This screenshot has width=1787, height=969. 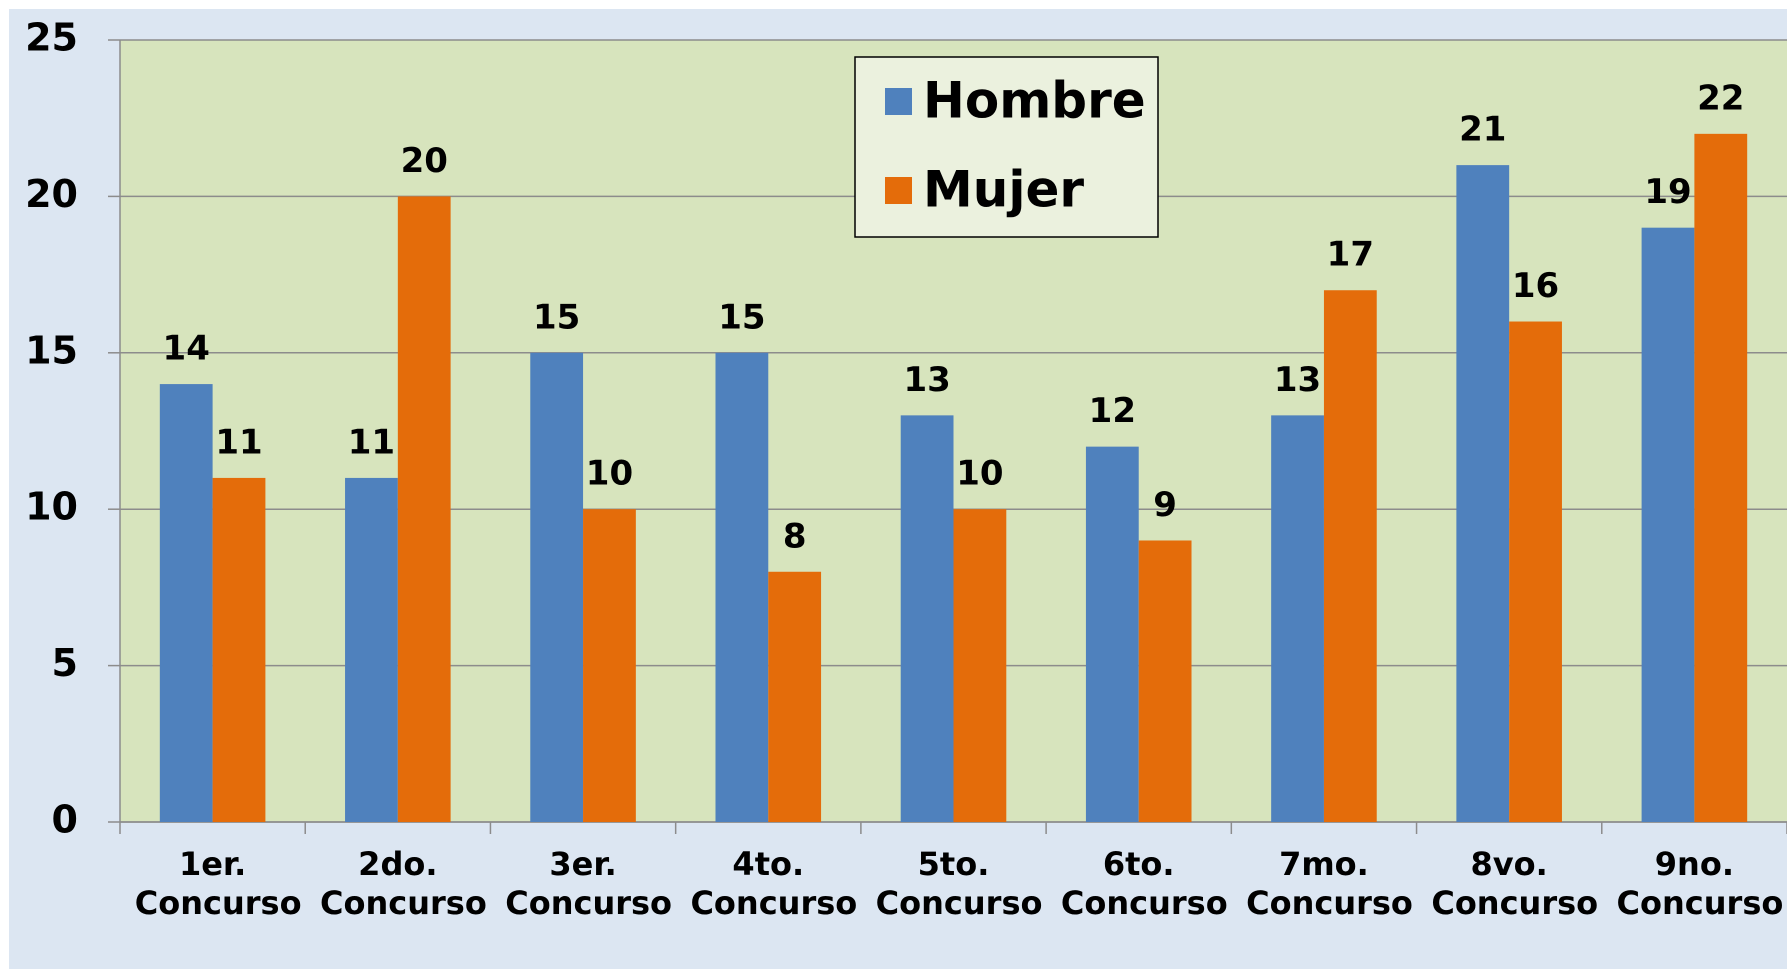 I want to click on y-tick-label: 15, so click(x=51, y=350).